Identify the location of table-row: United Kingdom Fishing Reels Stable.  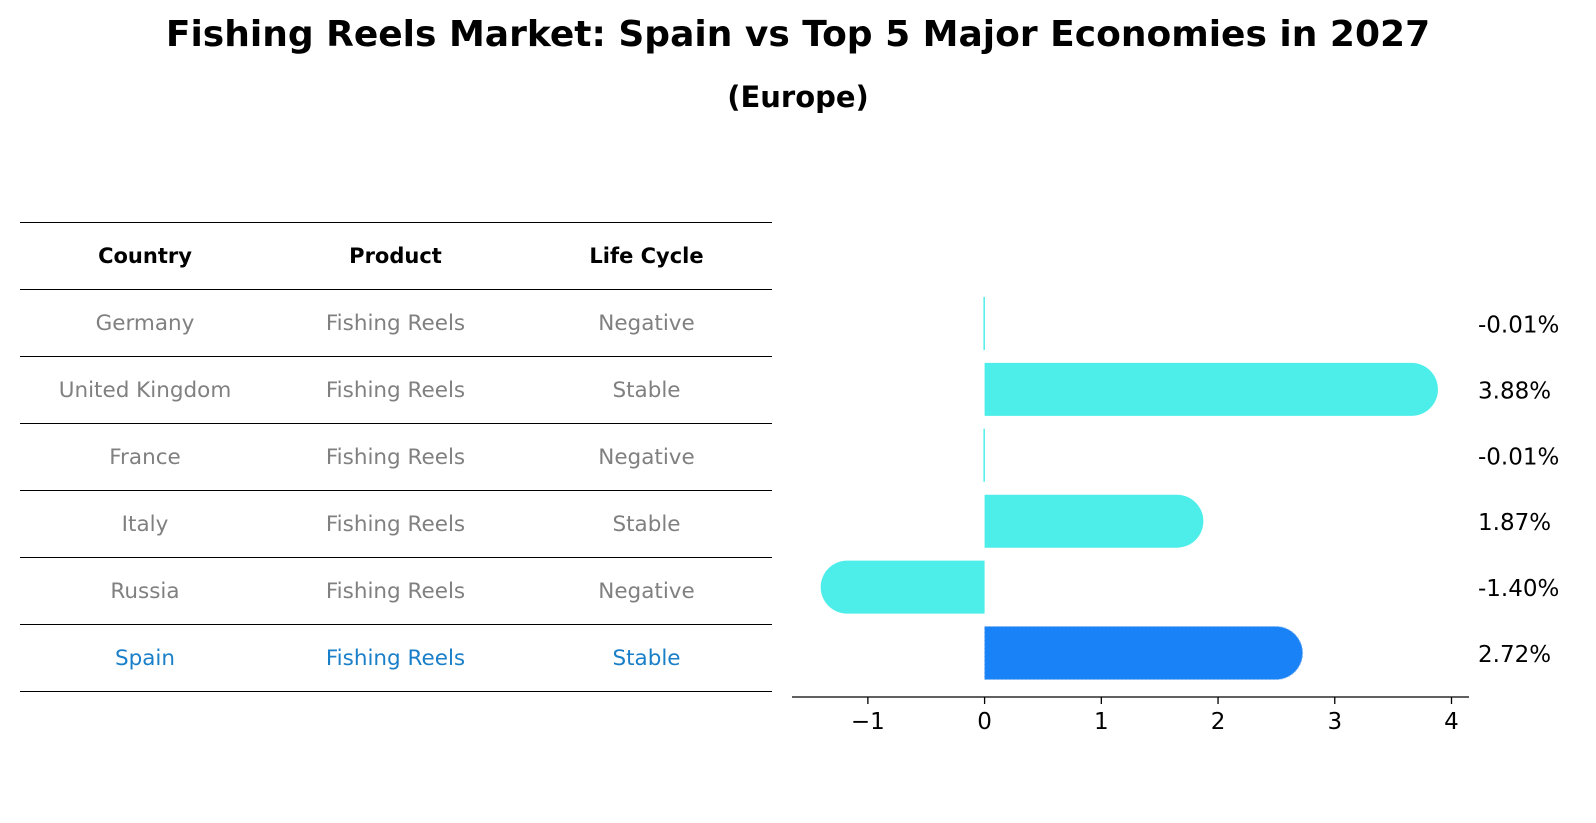
(396, 390).